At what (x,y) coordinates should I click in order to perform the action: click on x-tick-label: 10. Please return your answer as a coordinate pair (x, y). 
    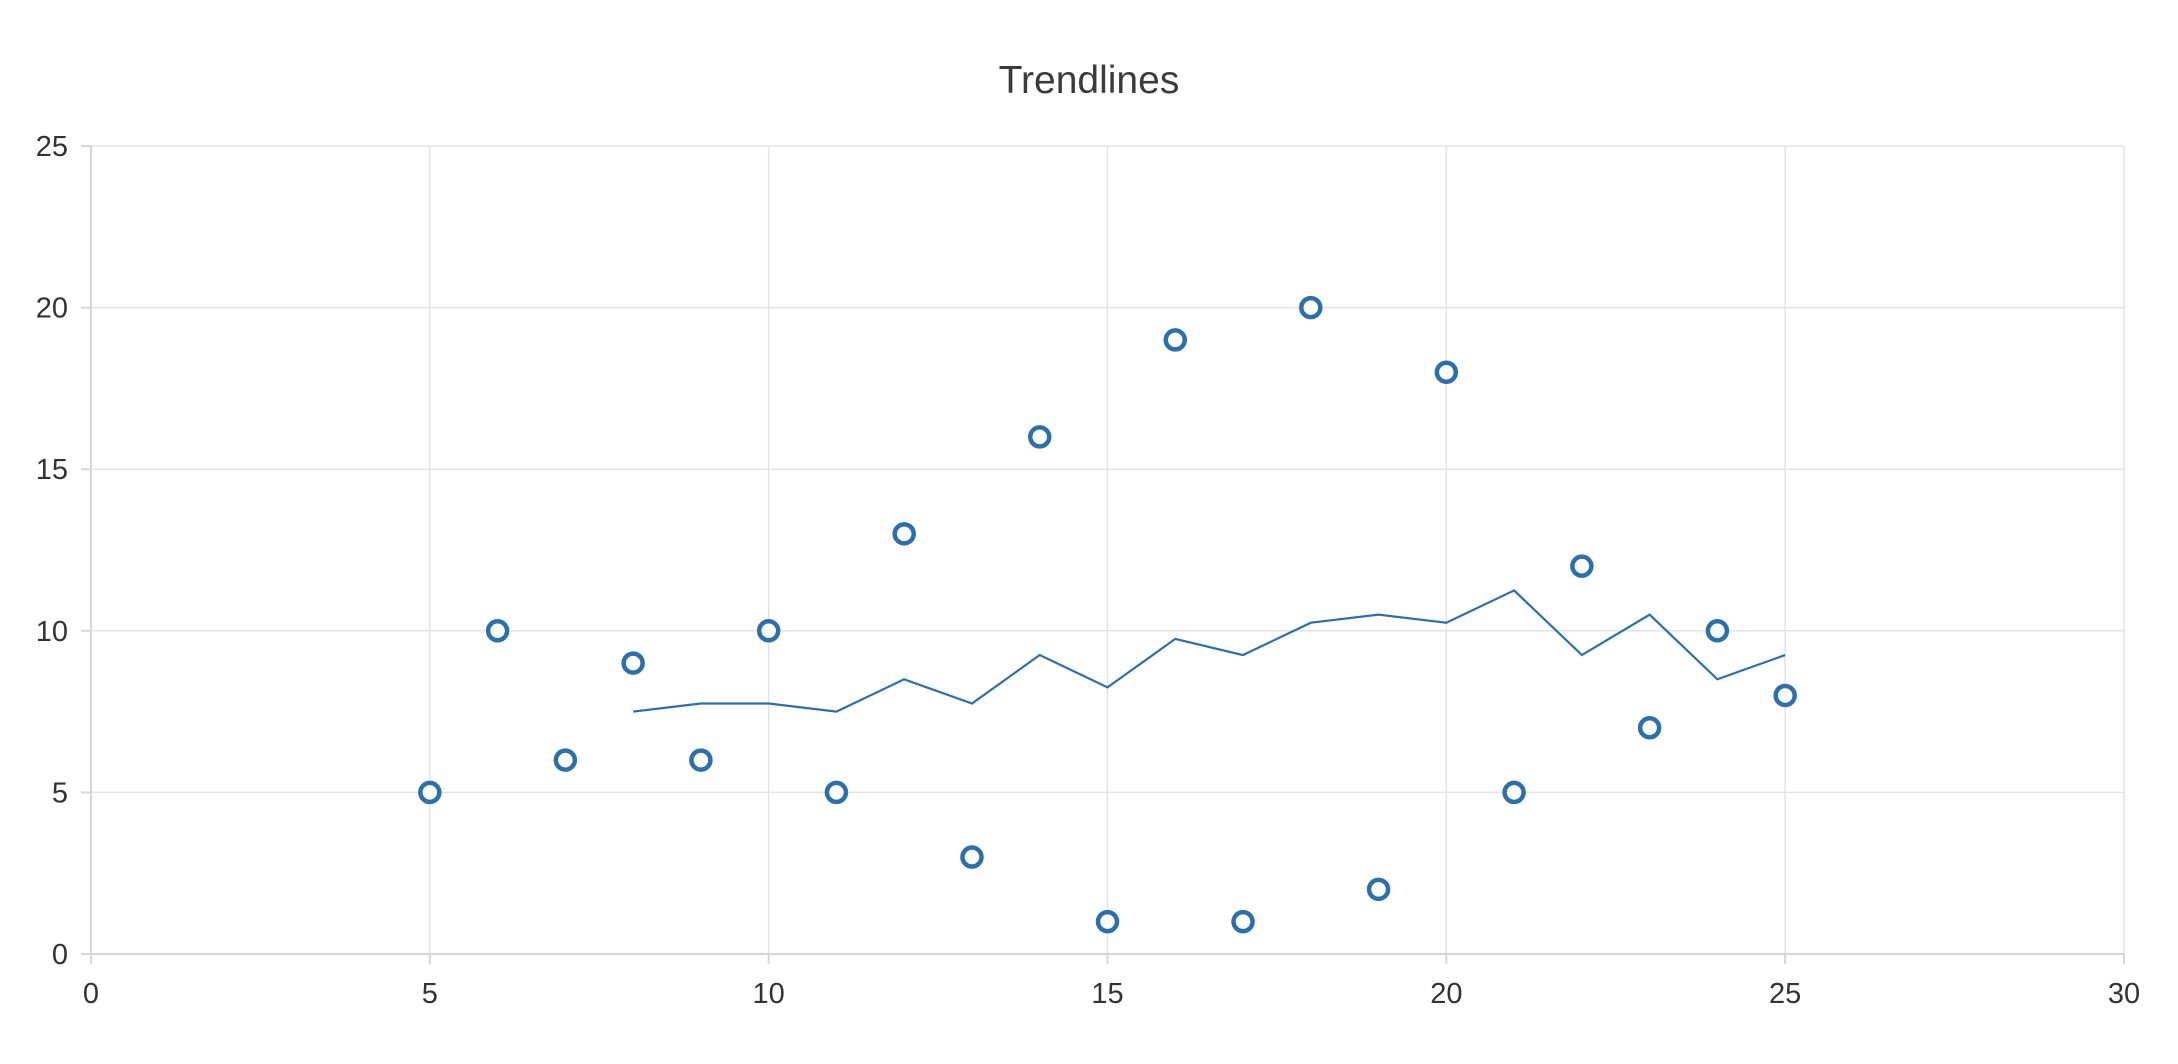
    Looking at the image, I should click on (769, 994).